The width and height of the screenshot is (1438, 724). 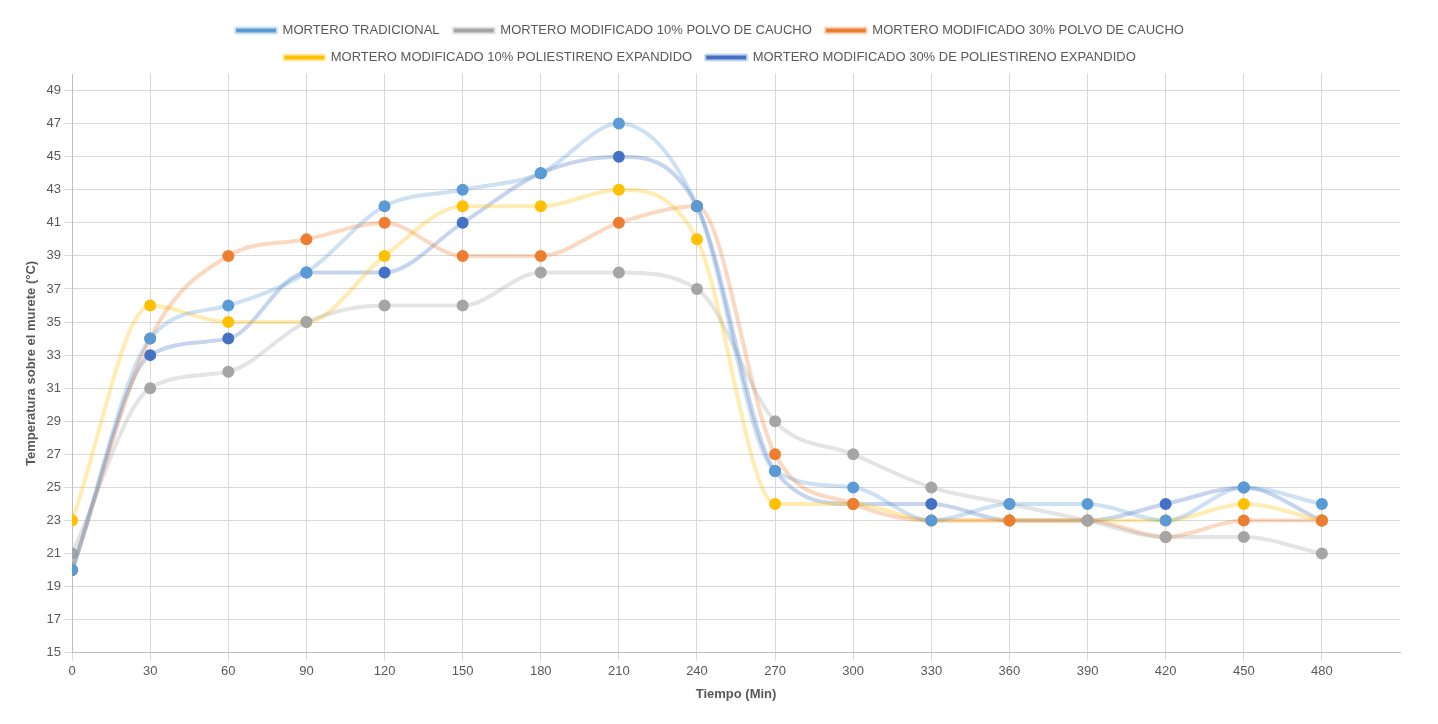 I want to click on y-tick-label: 45, so click(x=54, y=156).